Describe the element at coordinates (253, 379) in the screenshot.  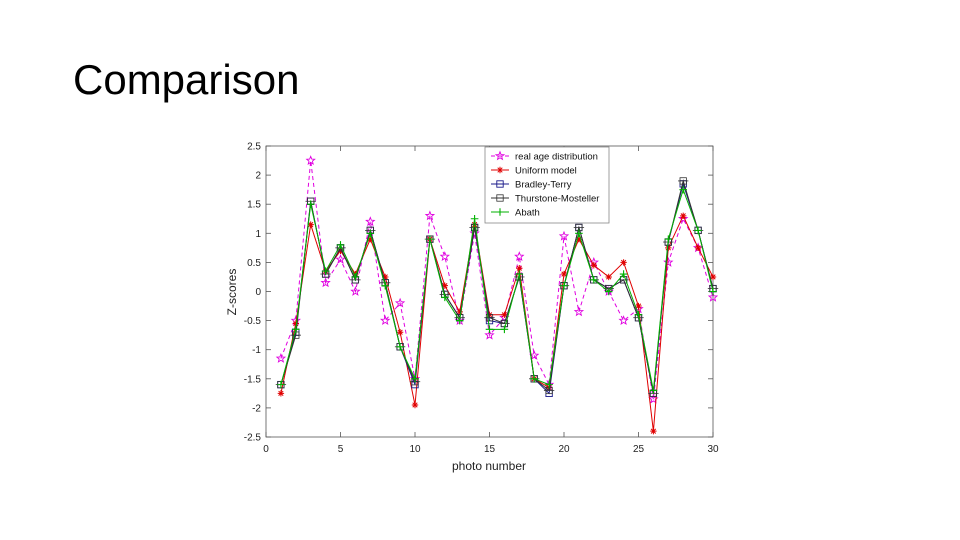
I see `y-tick-label: -1.5` at that location.